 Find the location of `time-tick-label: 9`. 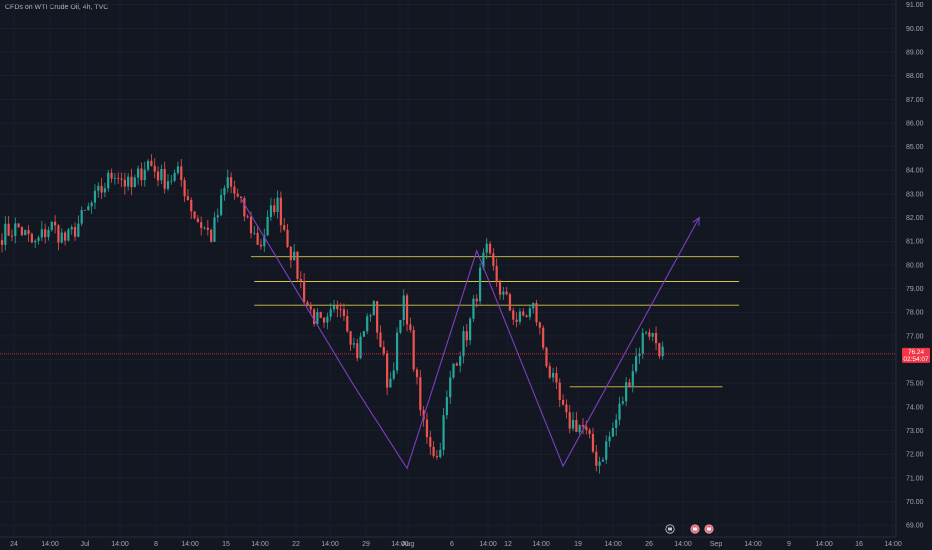

time-tick-label: 9 is located at coordinates (789, 544).